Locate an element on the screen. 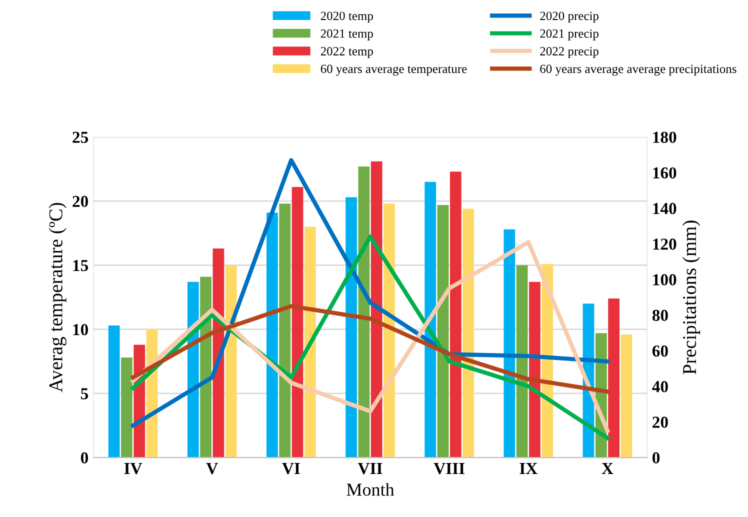  x-tick-label: X is located at coordinates (608, 468).